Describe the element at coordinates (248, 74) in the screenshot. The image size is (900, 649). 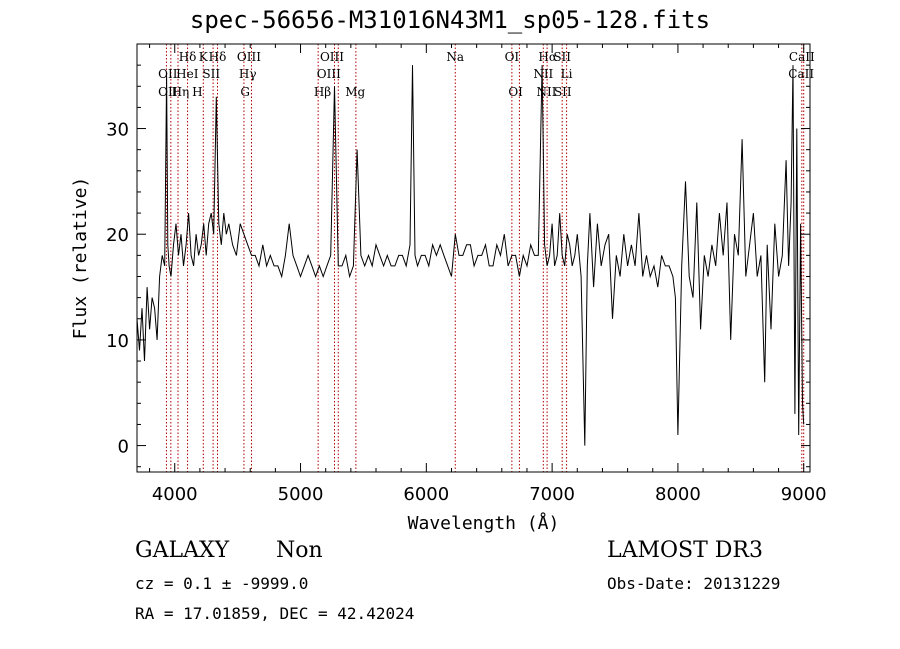
I see `line-label-mid: Hγ` at that location.